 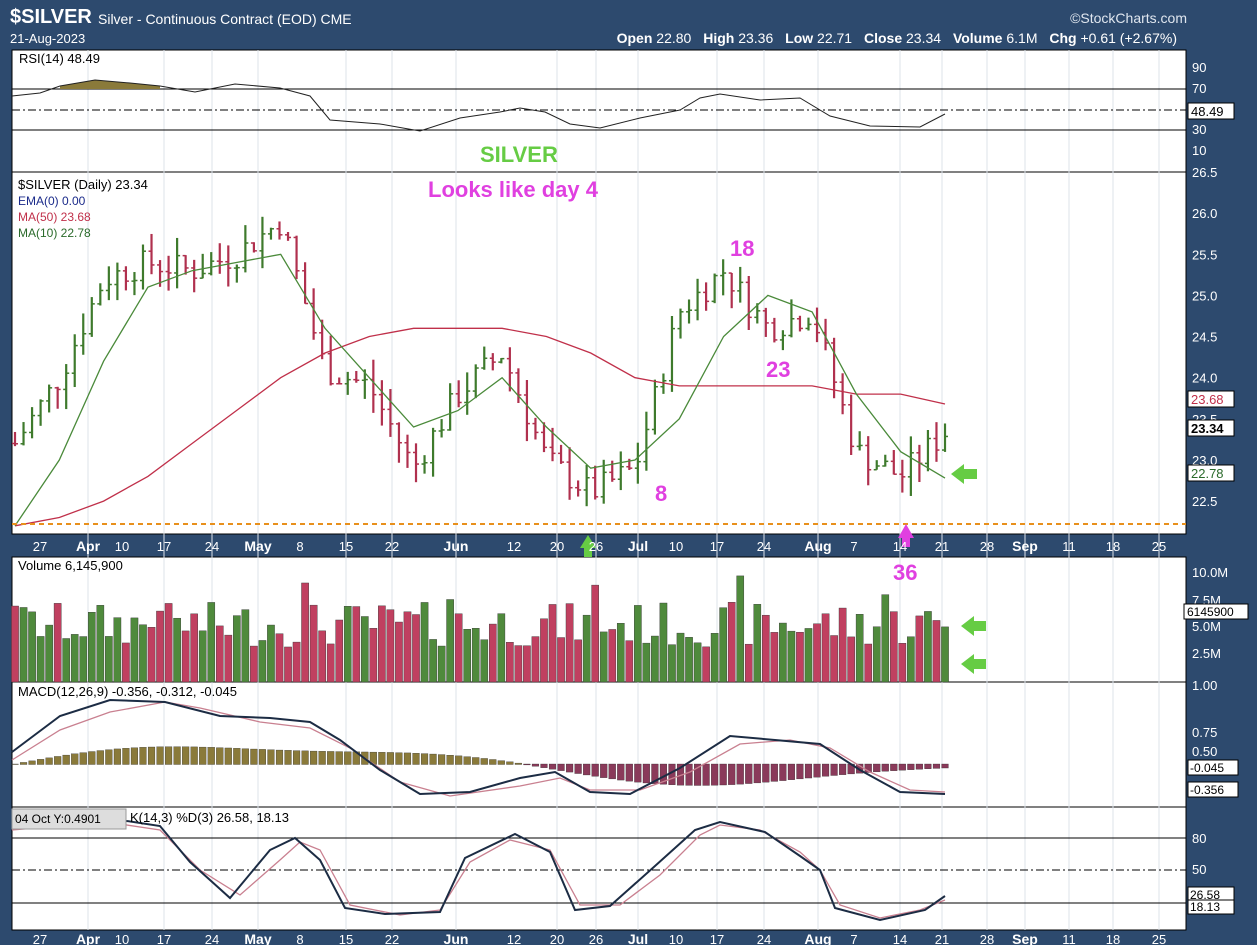 What do you see at coordinates (973, 626) in the screenshot?
I see `left-arrow-icon` at bounding box center [973, 626].